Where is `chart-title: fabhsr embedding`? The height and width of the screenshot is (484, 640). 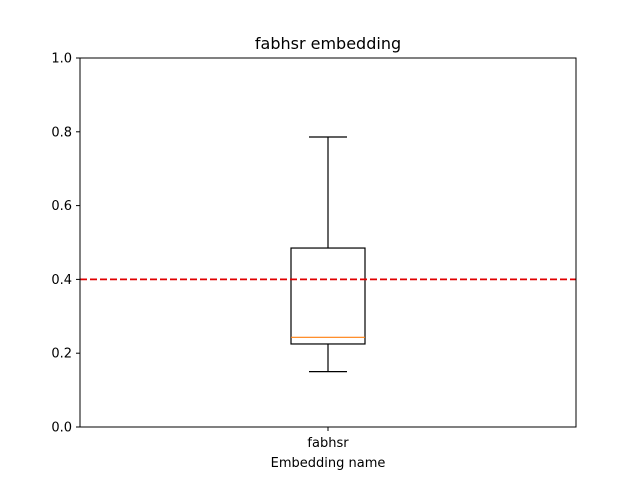
chart-title: fabhsr embedding is located at coordinates (328, 43).